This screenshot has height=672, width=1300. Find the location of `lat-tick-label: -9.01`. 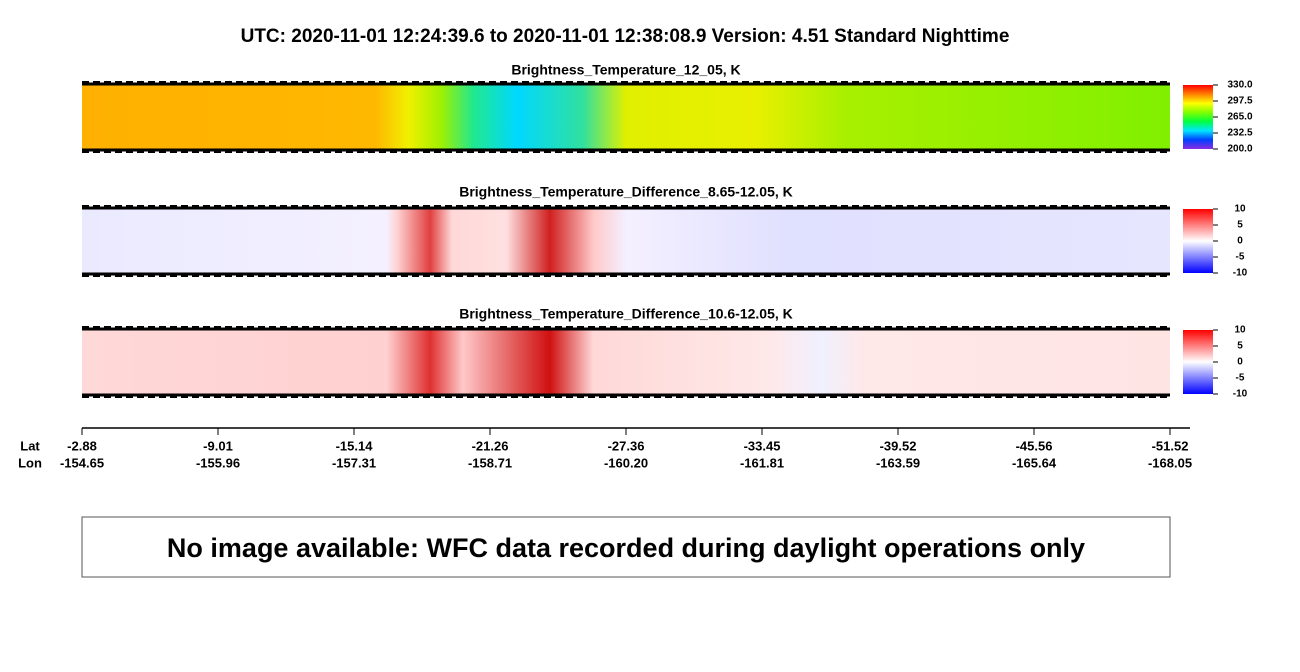

lat-tick-label: -9.01 is located at coordinates (218, 445).